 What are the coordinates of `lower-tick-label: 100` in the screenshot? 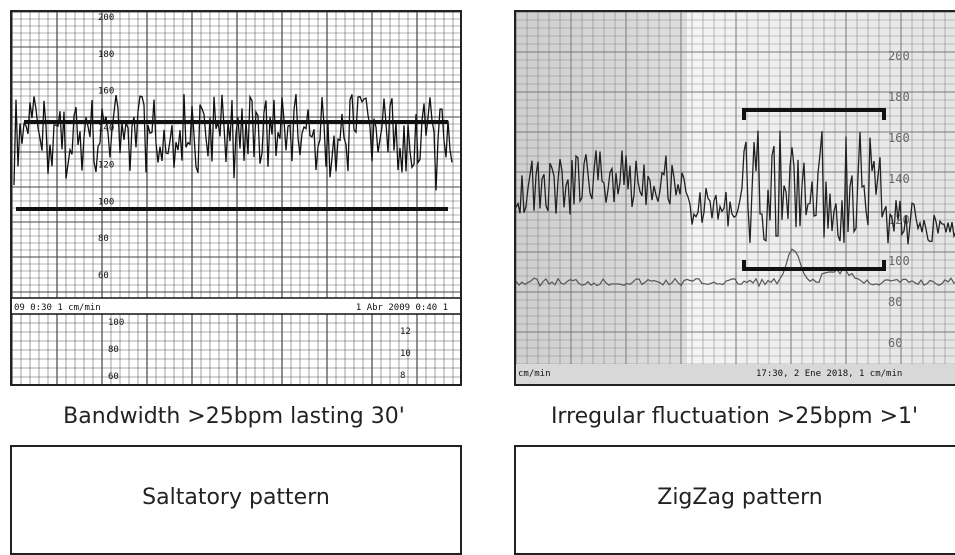 It's located at (116, 323).